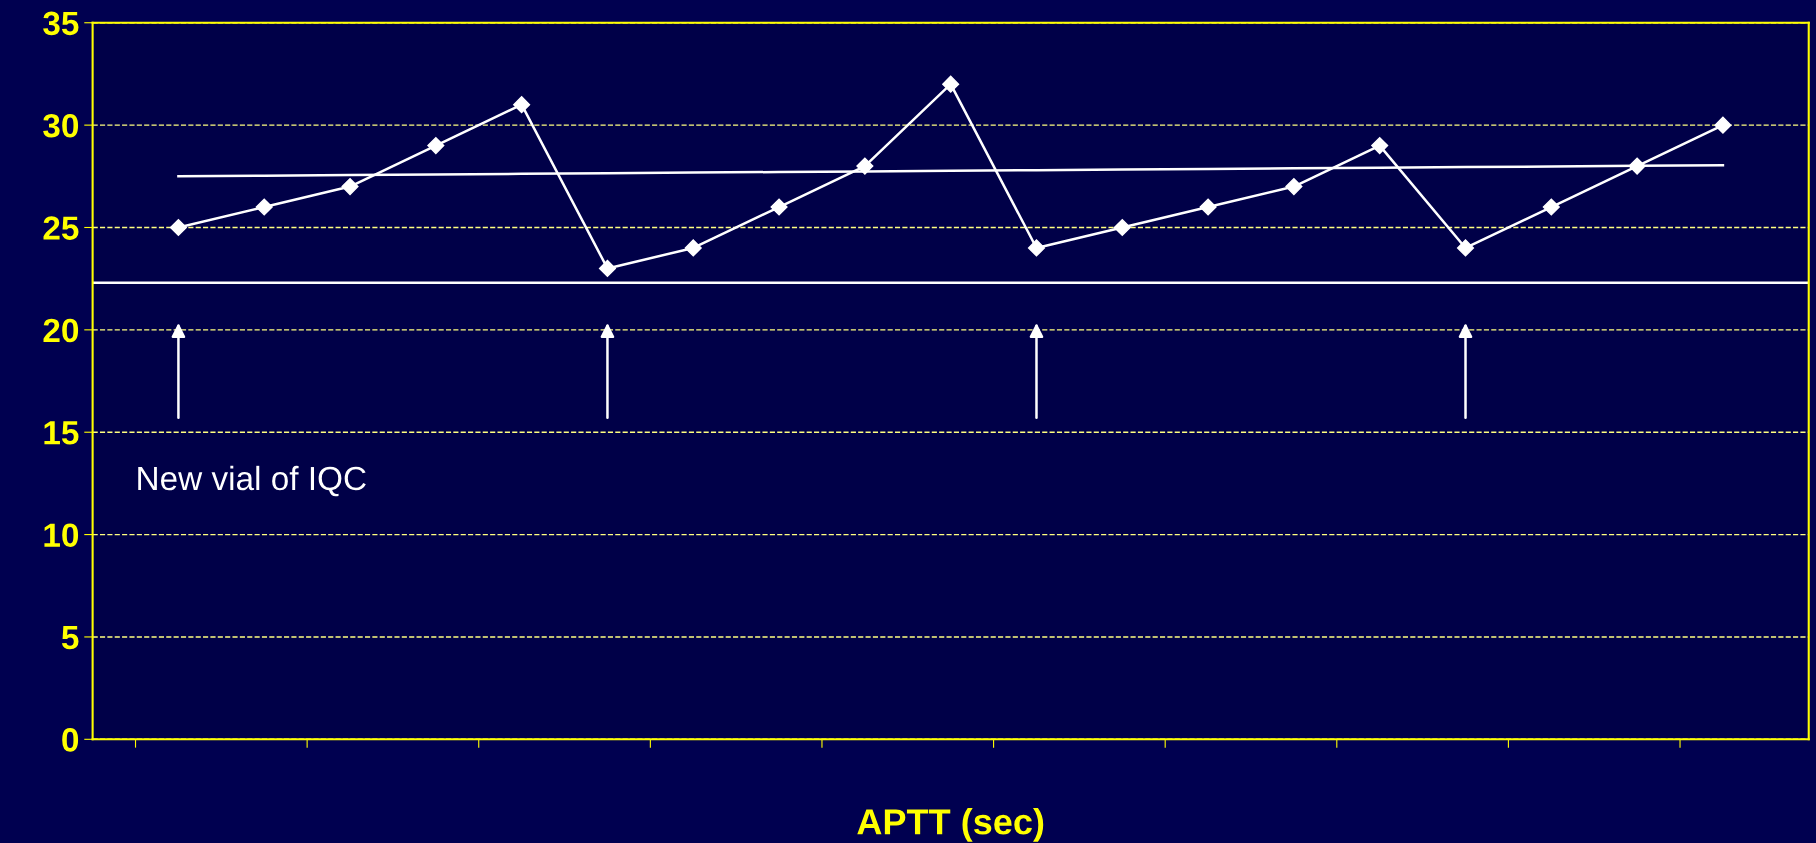  I want to click on y-tick-label: 0, so click(70, 740).